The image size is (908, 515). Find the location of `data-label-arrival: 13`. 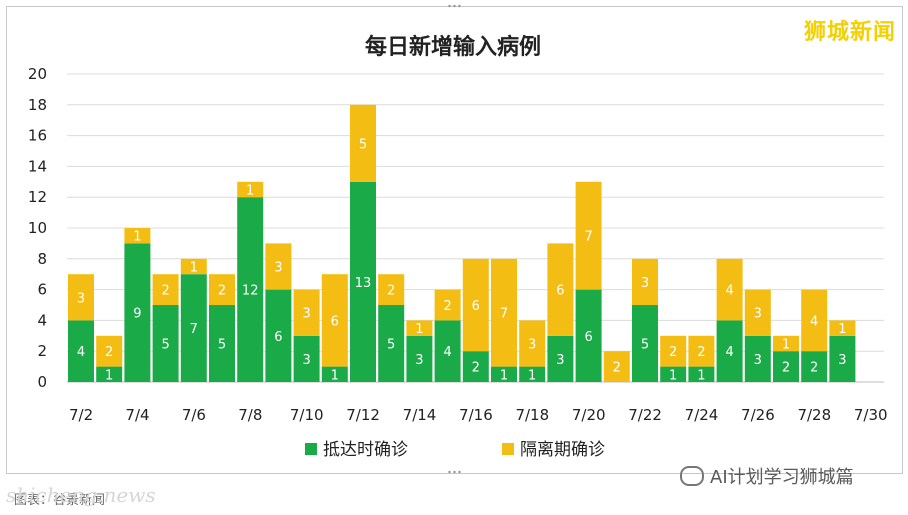

data-label-arrival: 13 is located at coordinates (363, 283).